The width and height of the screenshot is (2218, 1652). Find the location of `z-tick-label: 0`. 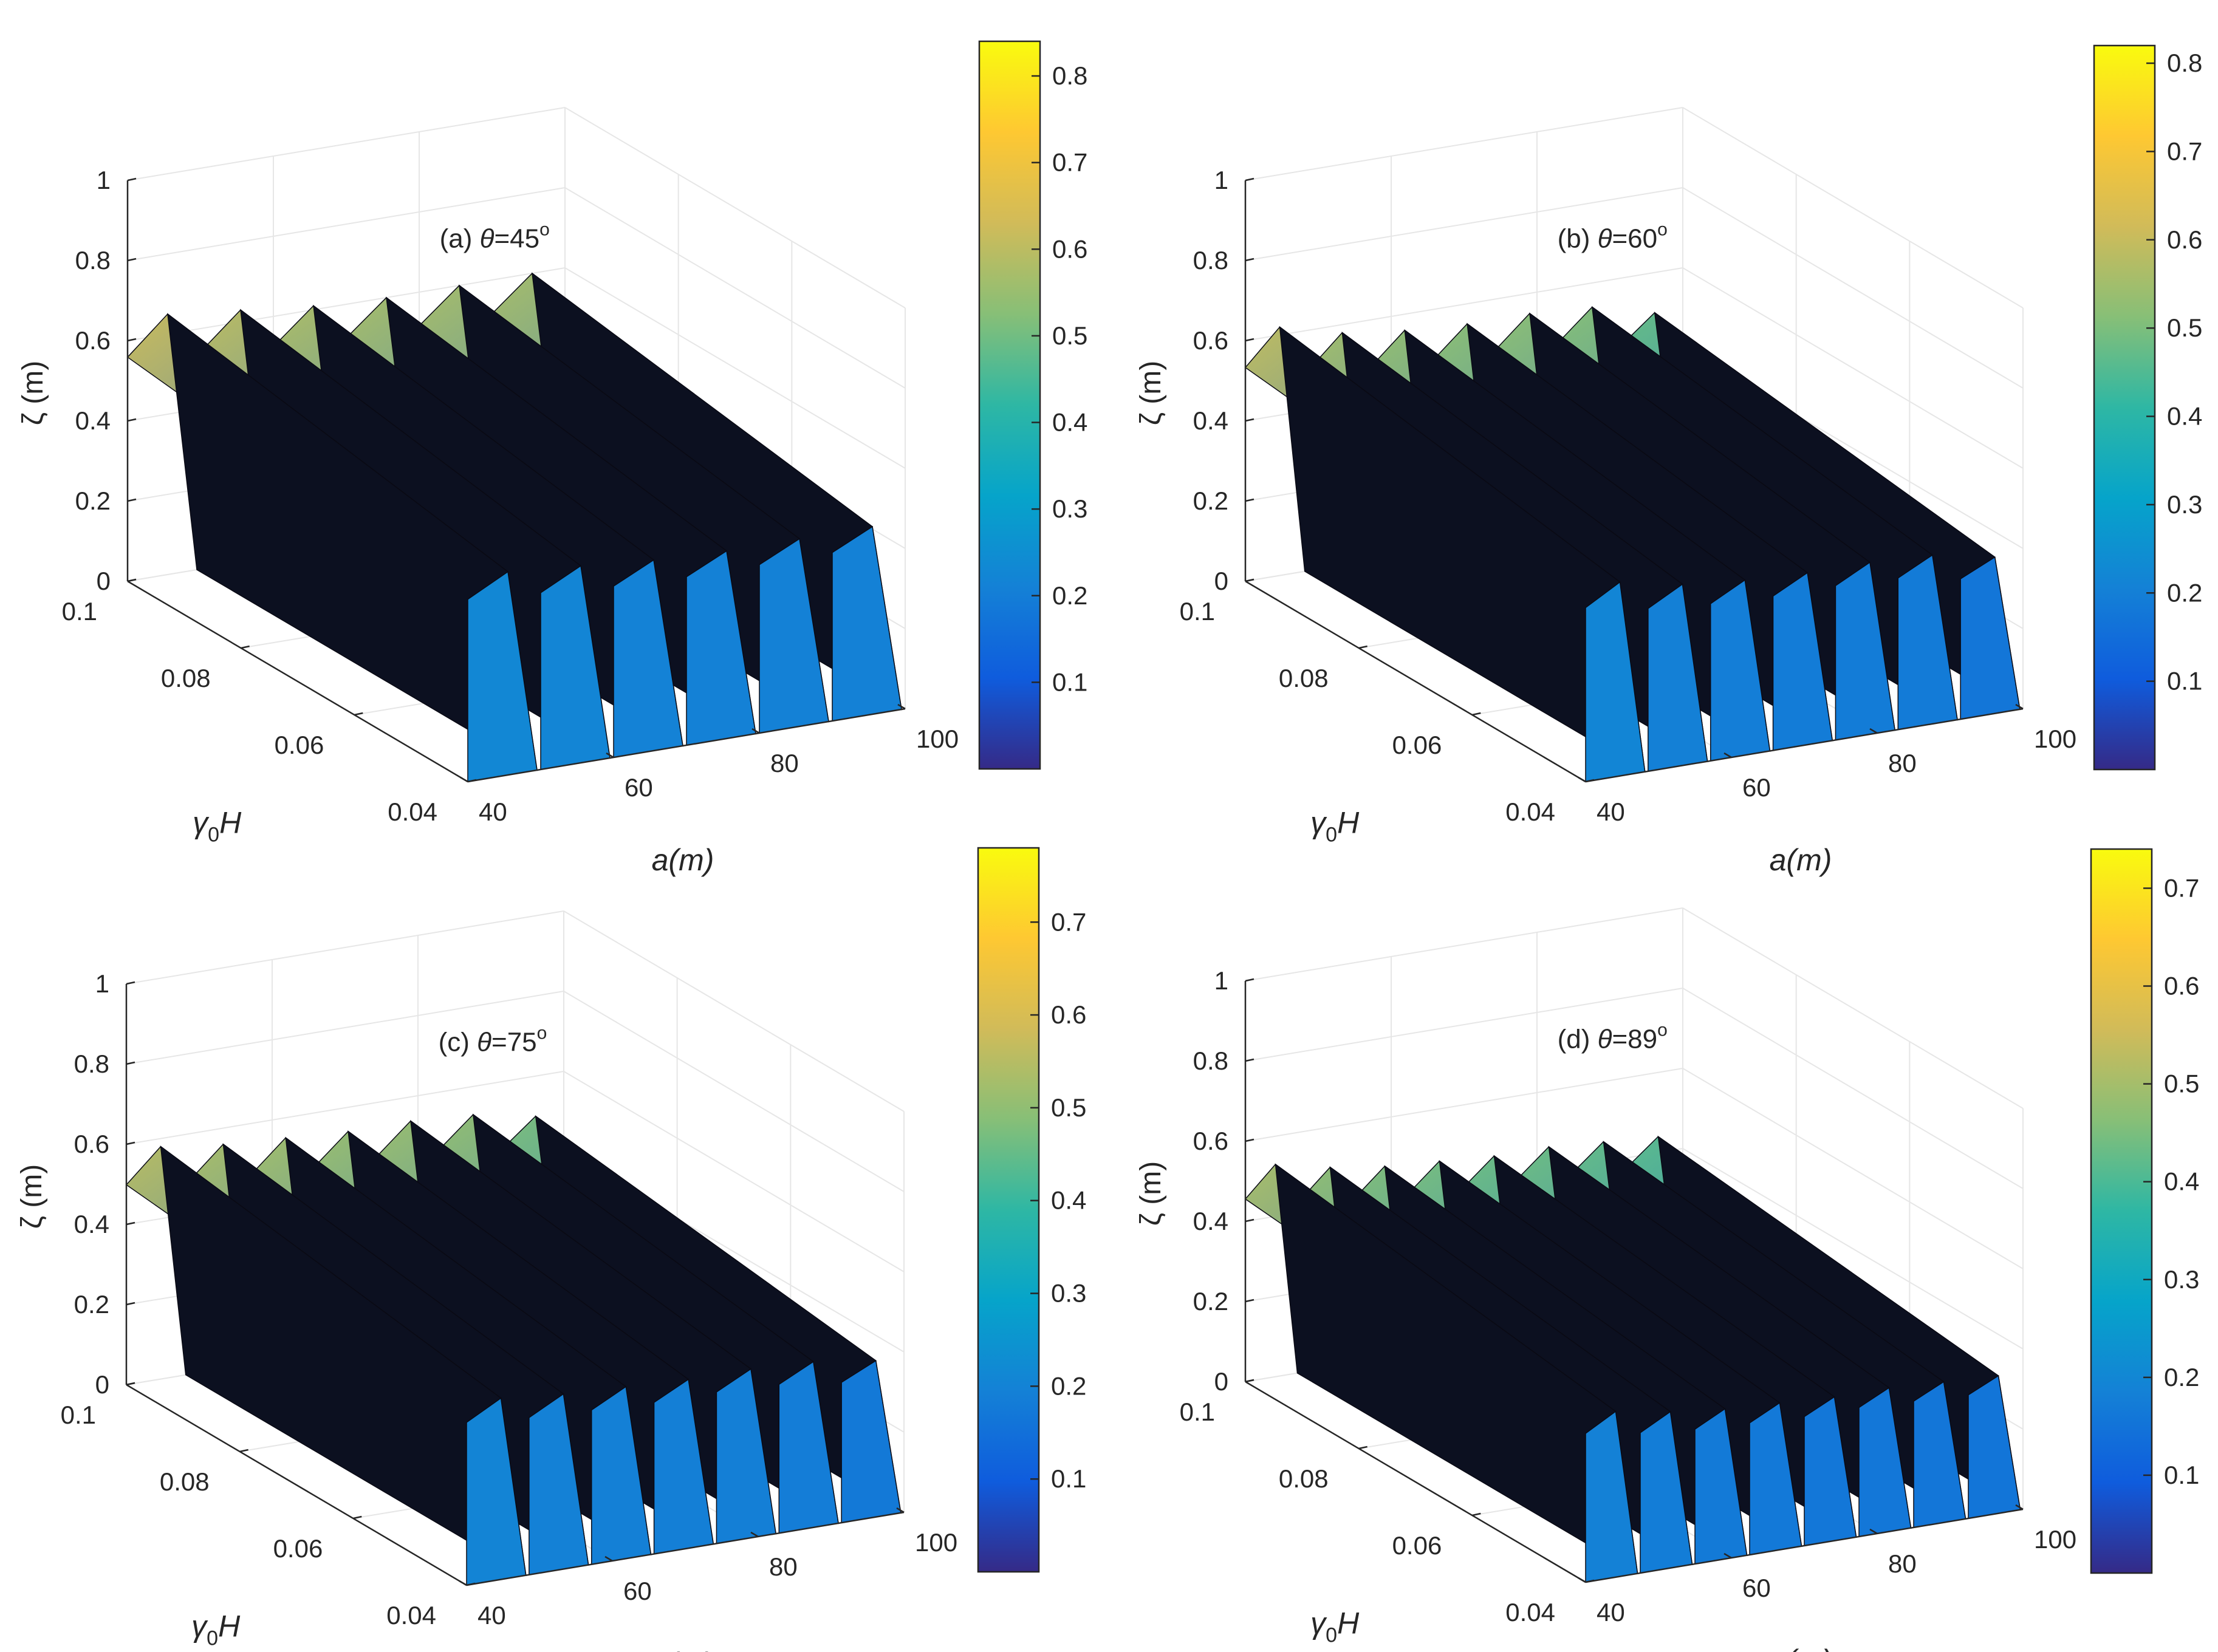

z-tick-label: 0 is located at coordinates (1221, 581).